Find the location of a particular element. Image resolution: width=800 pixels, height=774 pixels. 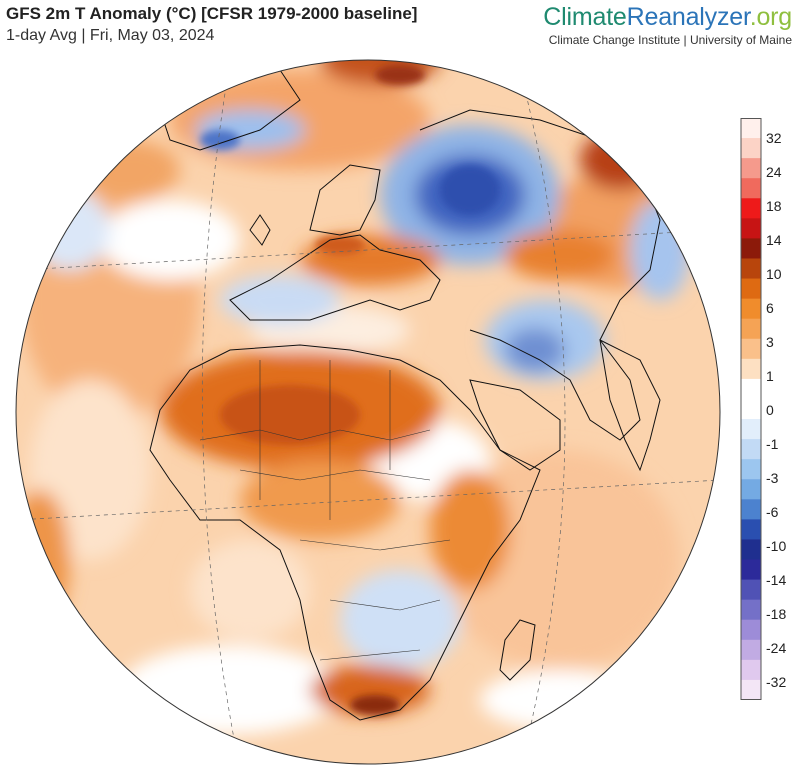

logo-part-org: .org is located at coordinates (770, 17).